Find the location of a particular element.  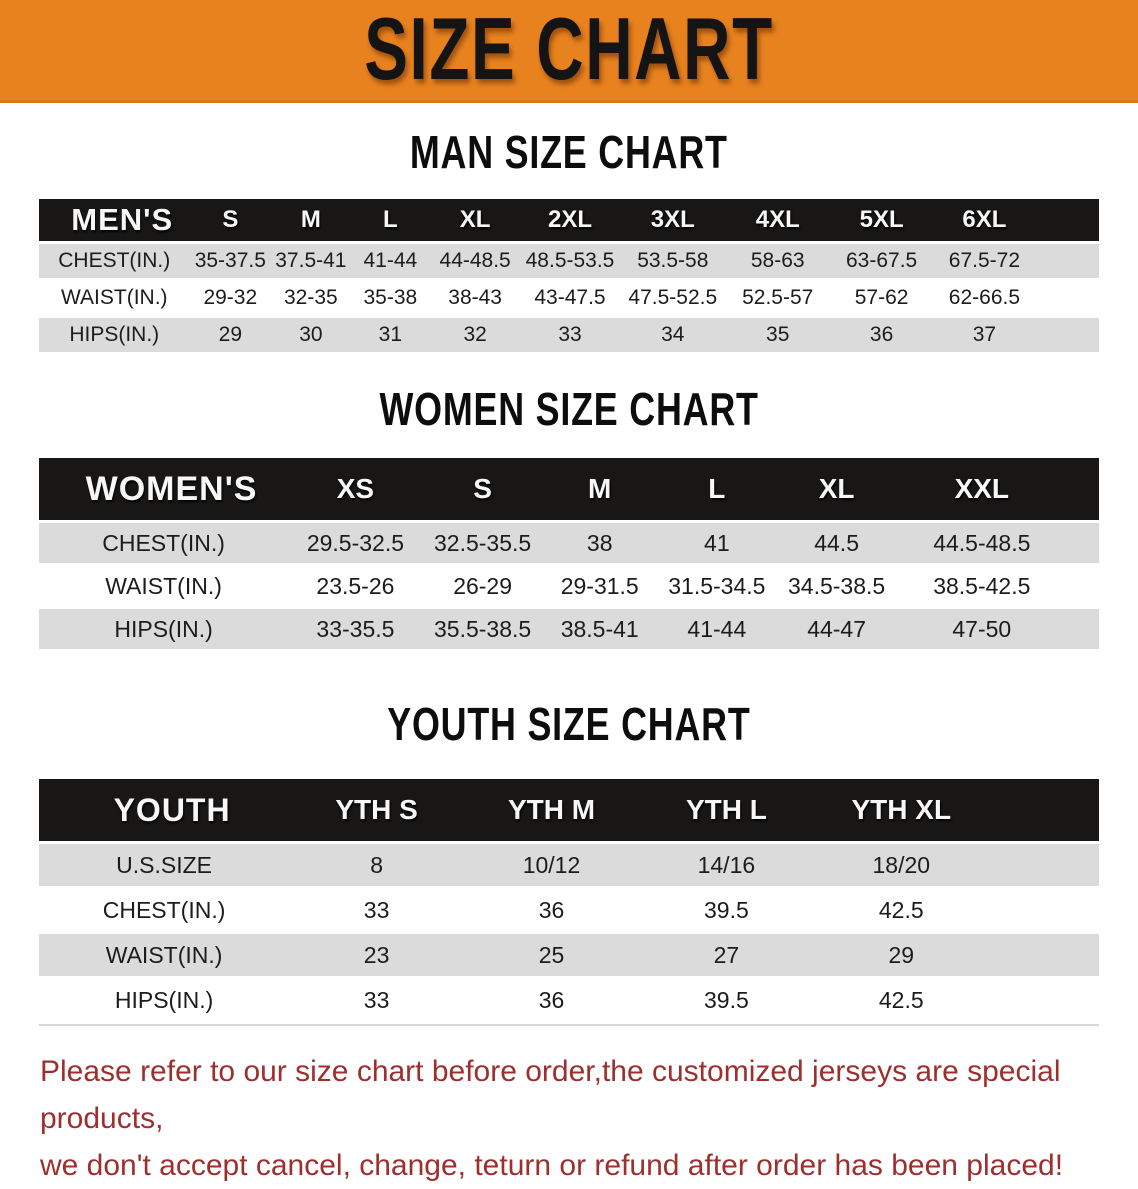

youth-table-label: YOUTH is located at coordinates (172, 809).